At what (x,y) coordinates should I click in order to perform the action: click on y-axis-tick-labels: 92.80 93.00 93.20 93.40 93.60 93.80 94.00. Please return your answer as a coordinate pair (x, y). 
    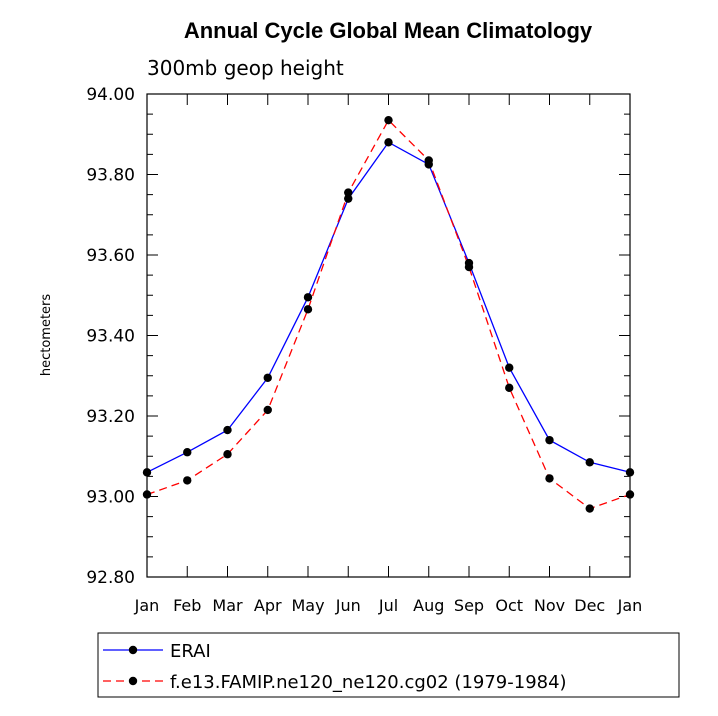
    Looking at the image, I should click on (110, 336).